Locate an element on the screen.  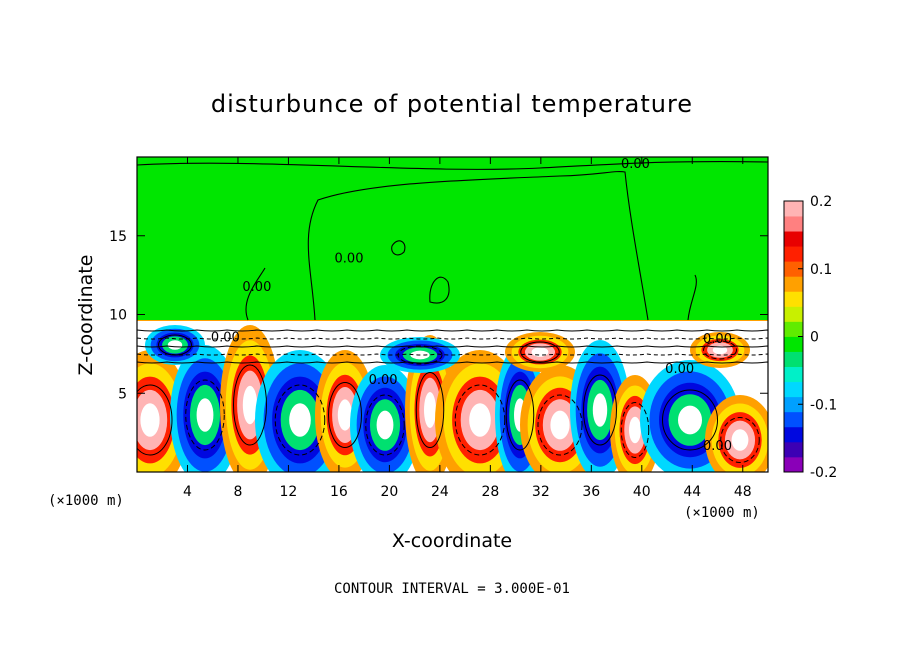
contour-zero-main is located at coordinates (478, 246).